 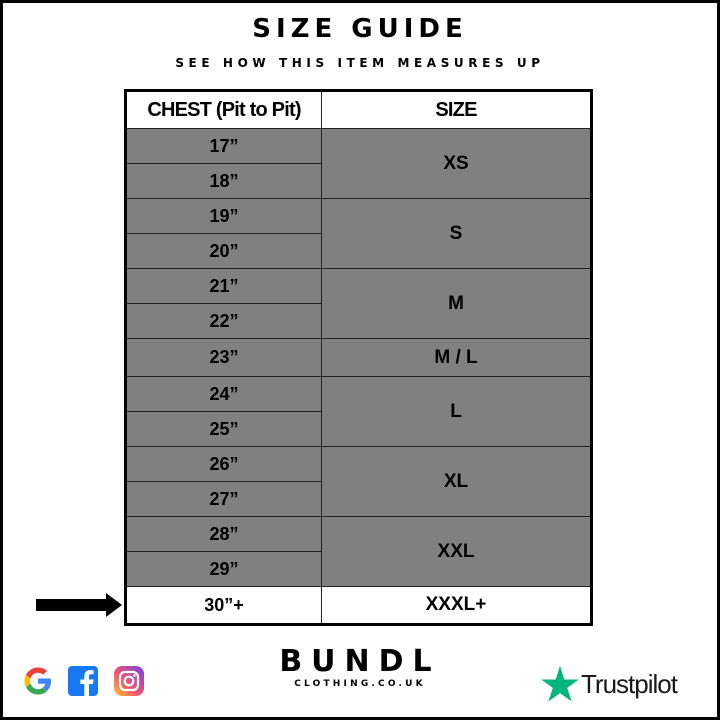 I want to click on size-cell: M / L, so click(x=456, y=357).